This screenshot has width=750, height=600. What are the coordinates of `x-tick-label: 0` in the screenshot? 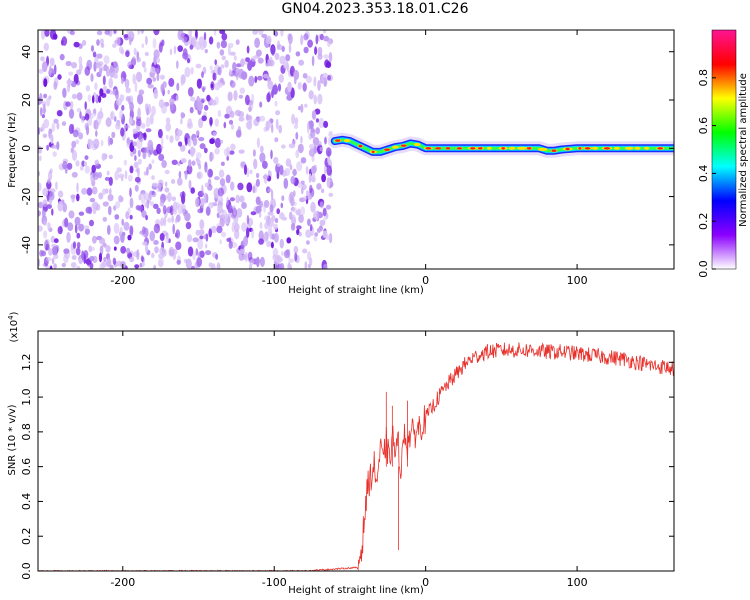 It's located at (425, 582).